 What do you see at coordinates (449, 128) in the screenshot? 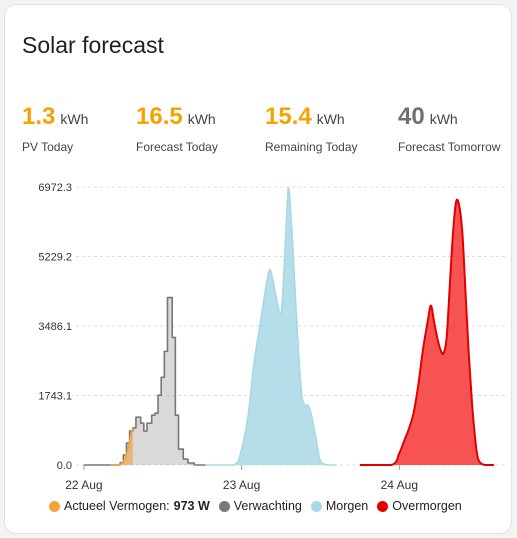
I see `stat-forecast-tomorrow: 40 kWh Forecast Tomorrow` at bounding box center [449, 128].